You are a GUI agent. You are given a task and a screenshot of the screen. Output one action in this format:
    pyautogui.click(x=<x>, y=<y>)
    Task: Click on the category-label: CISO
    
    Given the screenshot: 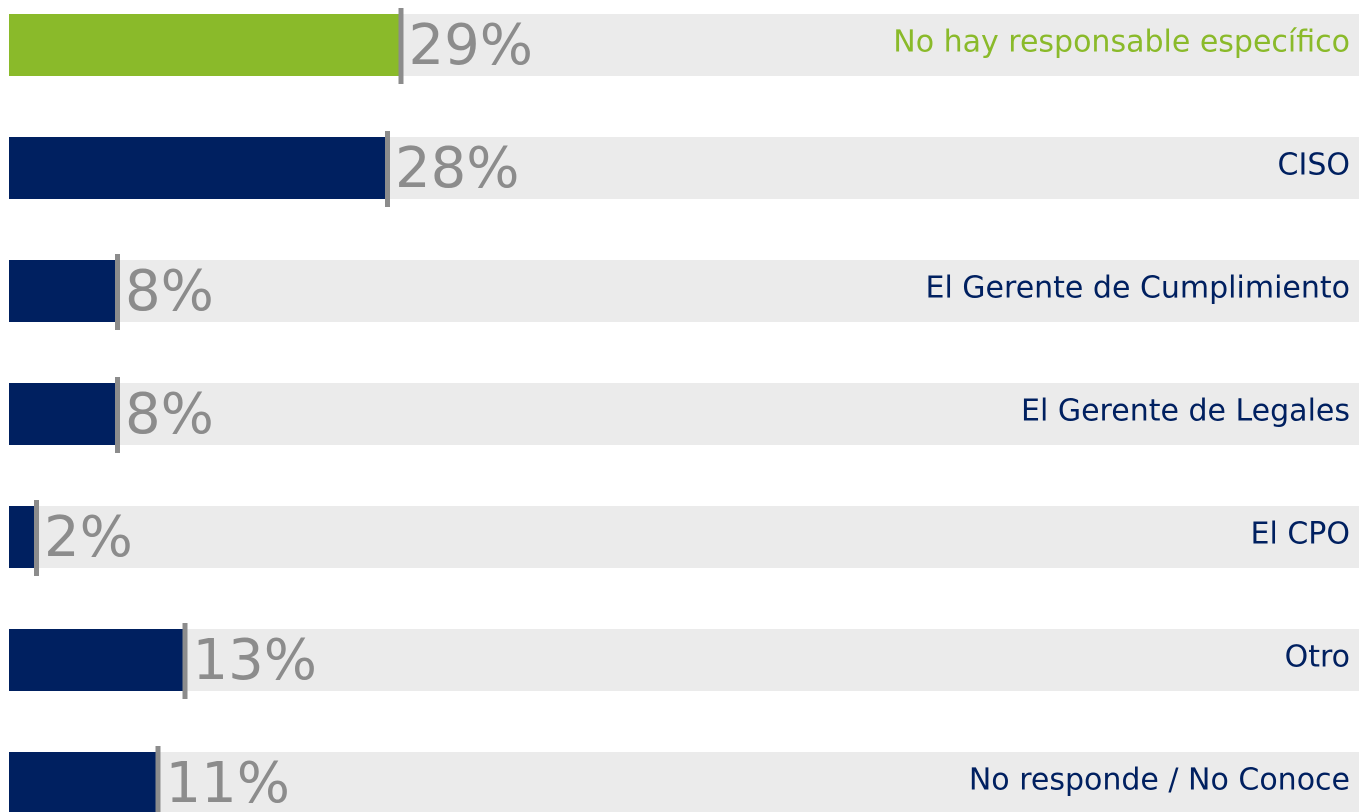 What is the action you would take?
    pyautogui.click(x=1314, y=165)
    